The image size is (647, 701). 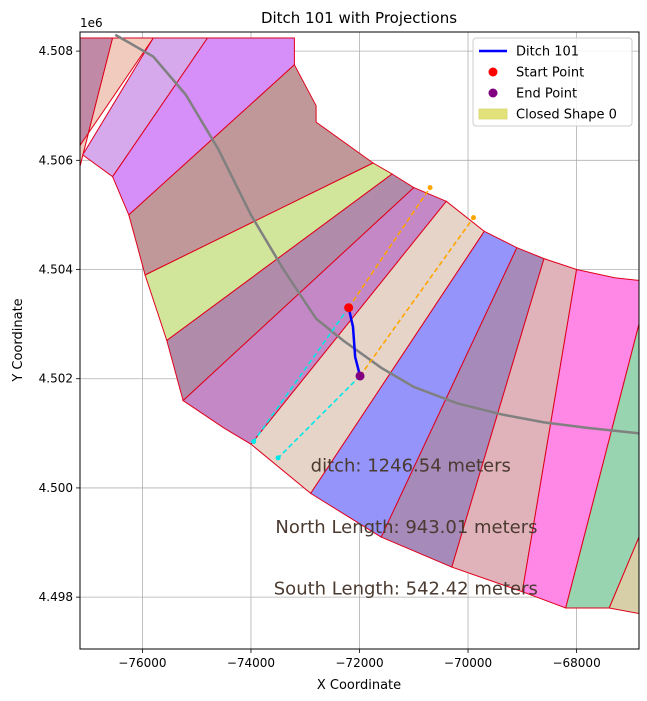 I want to click on y-tick-label: 4.504, so click(x=56, y=270).